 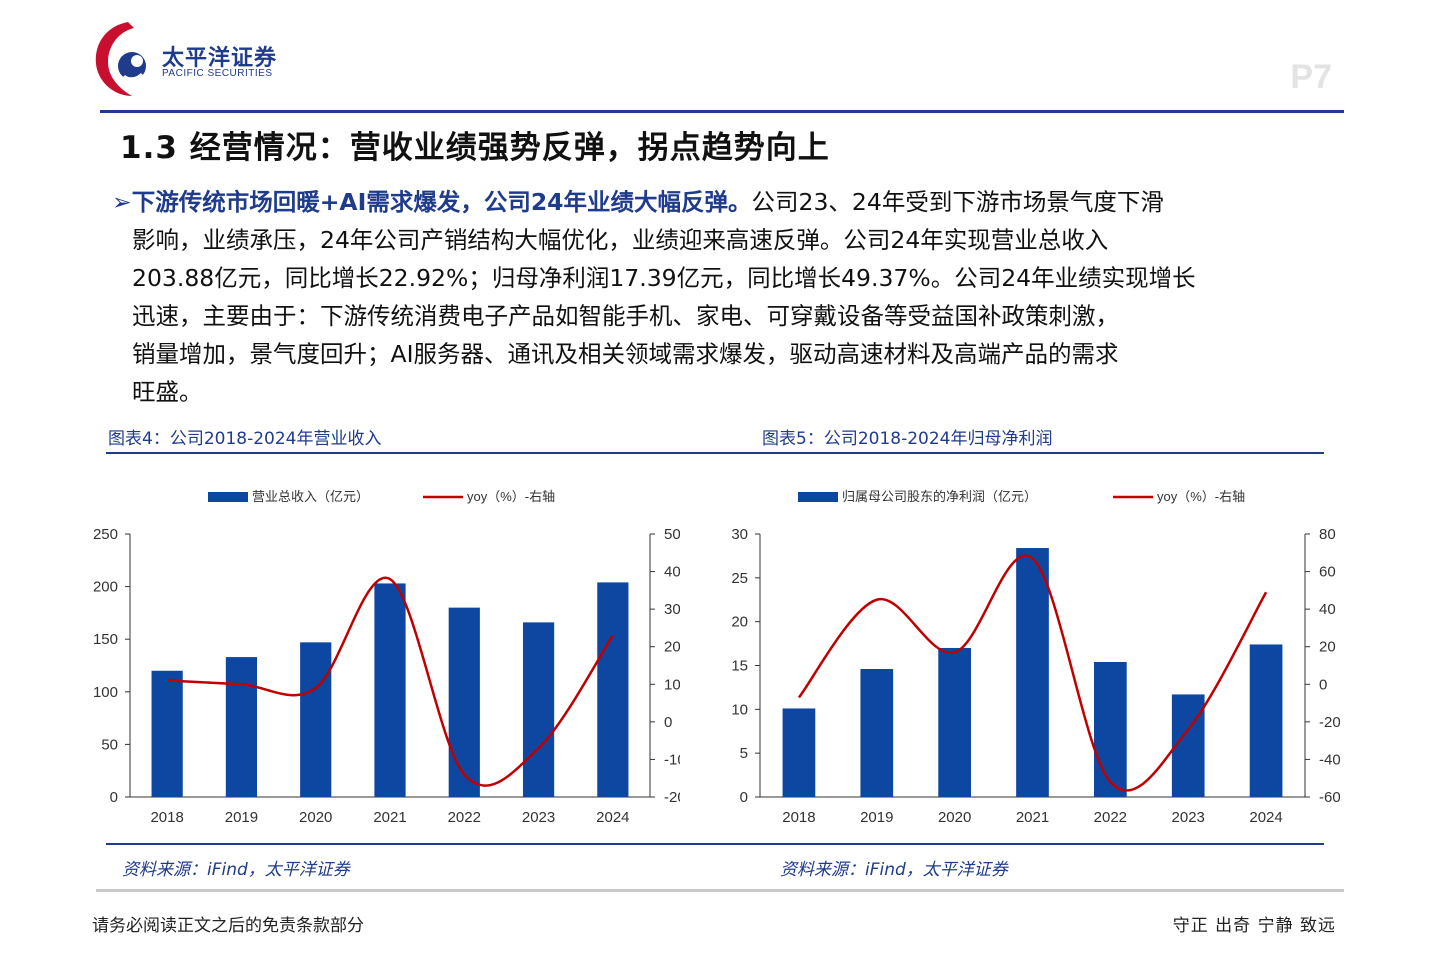 I want to click on paragraph-line: 旺盛。, so click(x=167, y=392).